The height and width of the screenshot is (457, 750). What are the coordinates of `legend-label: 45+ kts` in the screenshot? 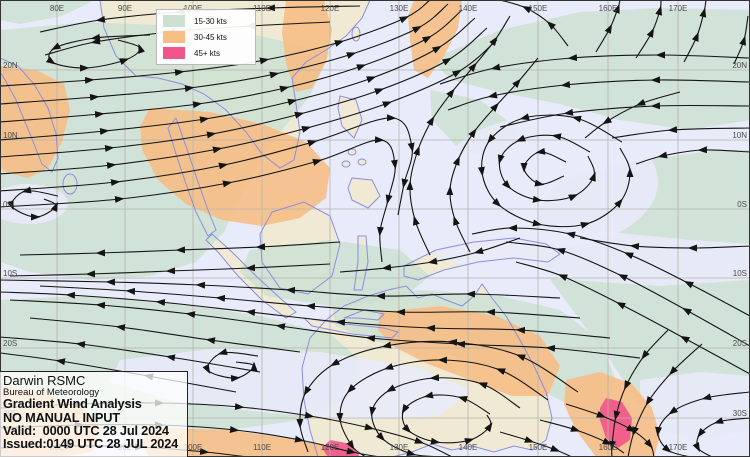 It's located at (207, 53).